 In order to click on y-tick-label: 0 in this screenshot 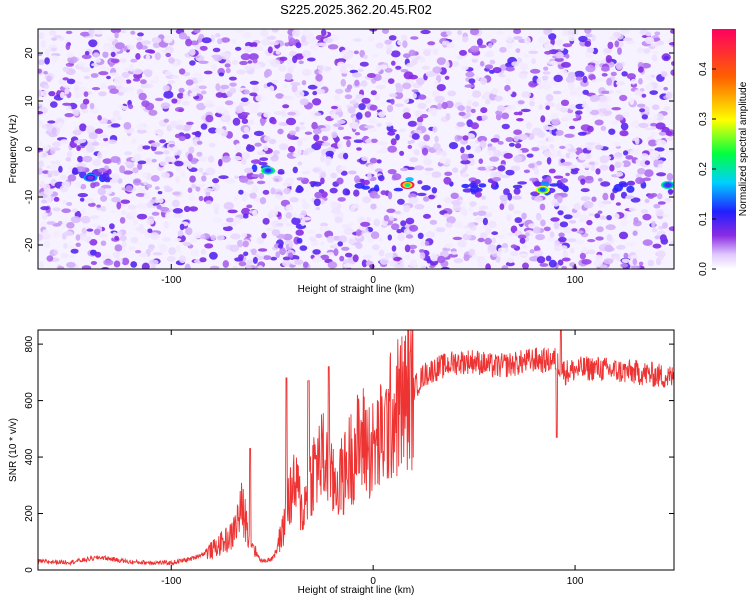, I will do `click(29, 149)`.